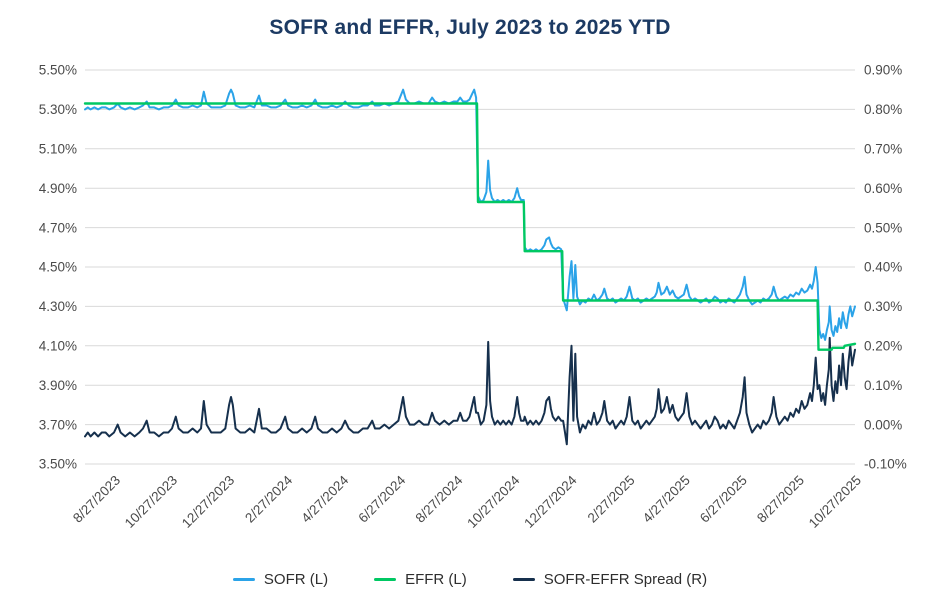 This screenshot has height=600, width=940. Describe the element at coordinates (885, 464) in the screenshot. I see `right-axis-tick-label: -0.10%` at that location.